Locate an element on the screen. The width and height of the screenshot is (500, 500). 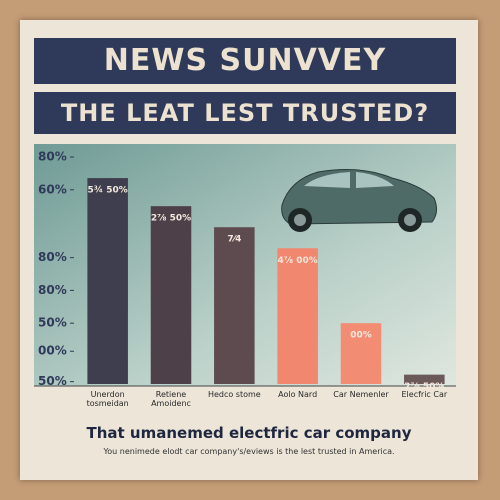
y-tick-label: 00% is located at coordinates (52, 351).